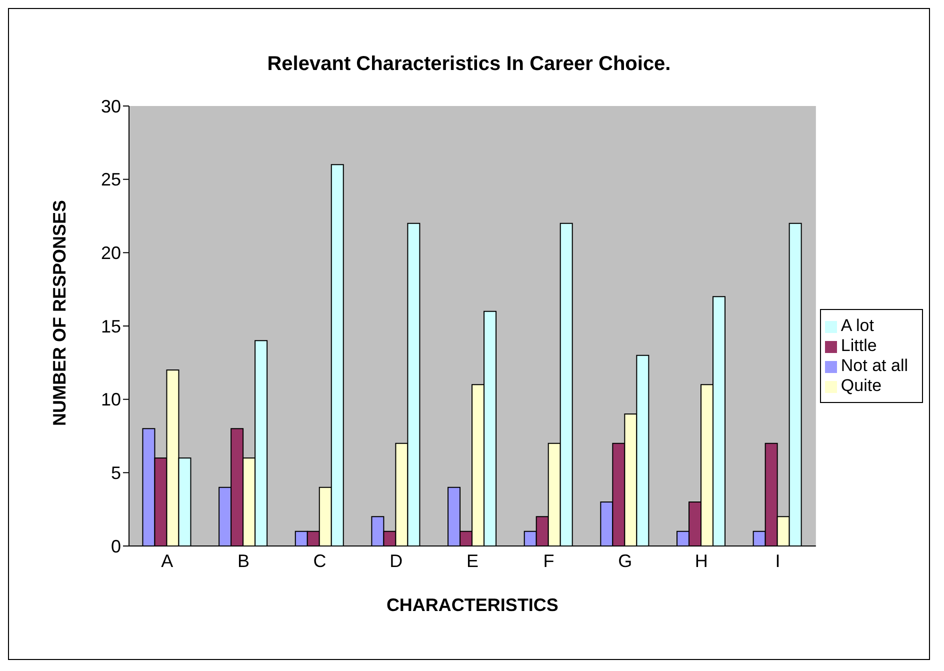  I want to click on x-tick-label: E, so click(472, 560).